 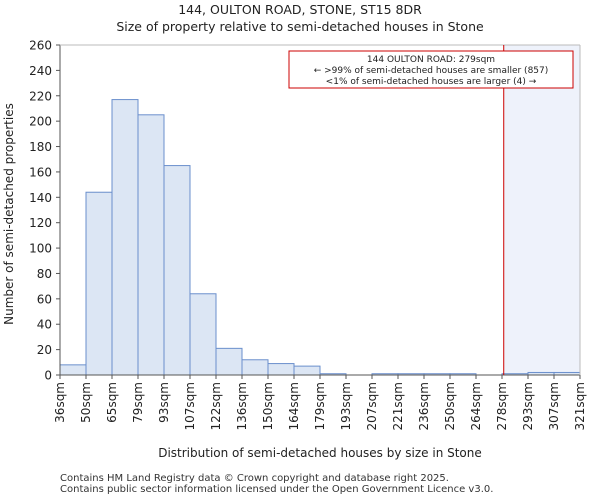 What do you see at coordinates (40, 172) in the screenshot?
I see `y-tick-label: 160` at bounding box center [40, 172].